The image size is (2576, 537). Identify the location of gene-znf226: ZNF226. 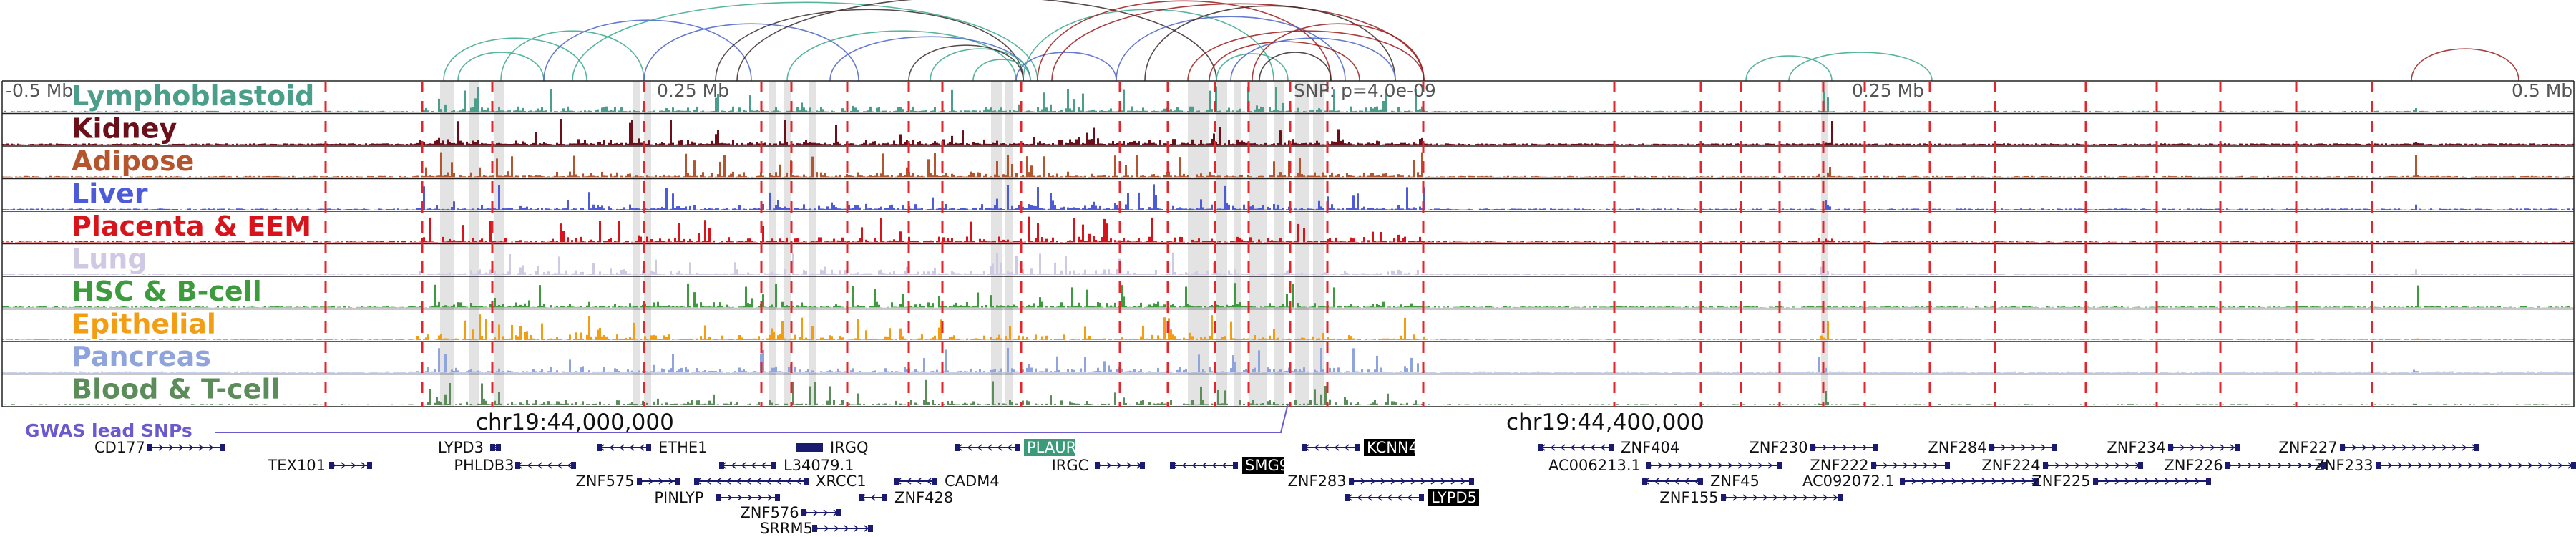
(2245, 465).